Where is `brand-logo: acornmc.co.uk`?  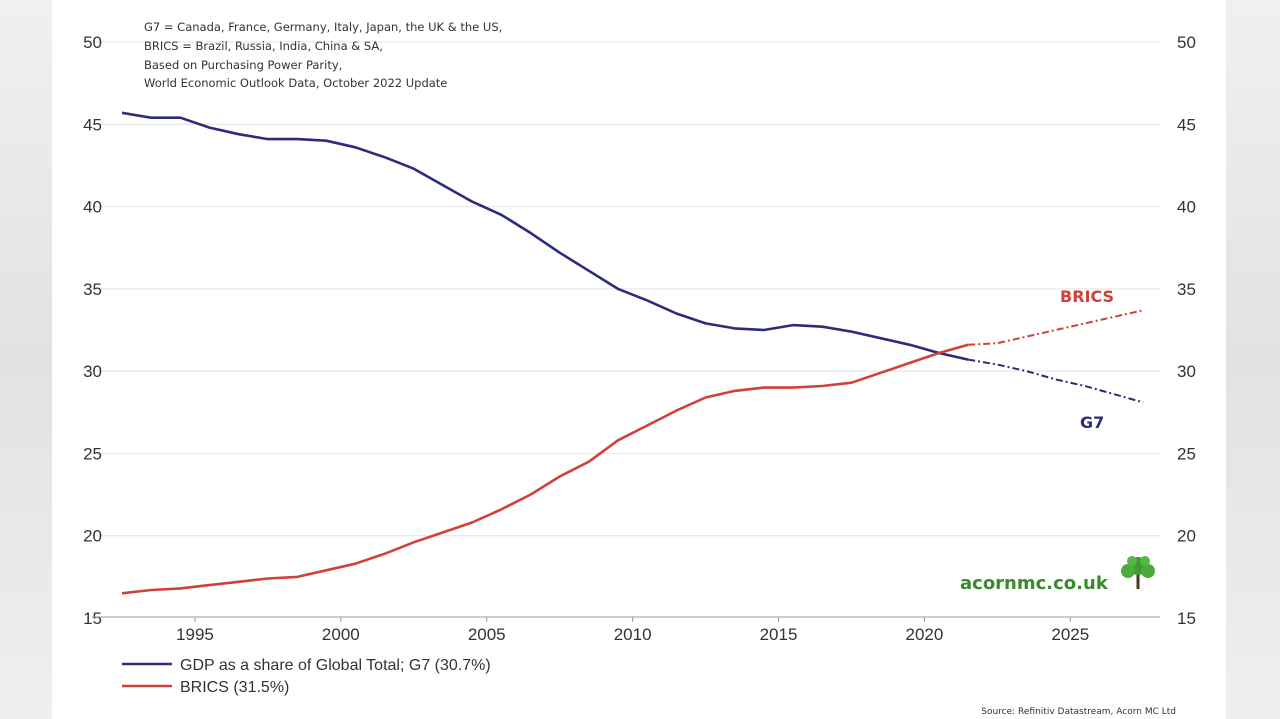 brand-logo: acornmc.co.uk is located at coordinates (1057, 575).